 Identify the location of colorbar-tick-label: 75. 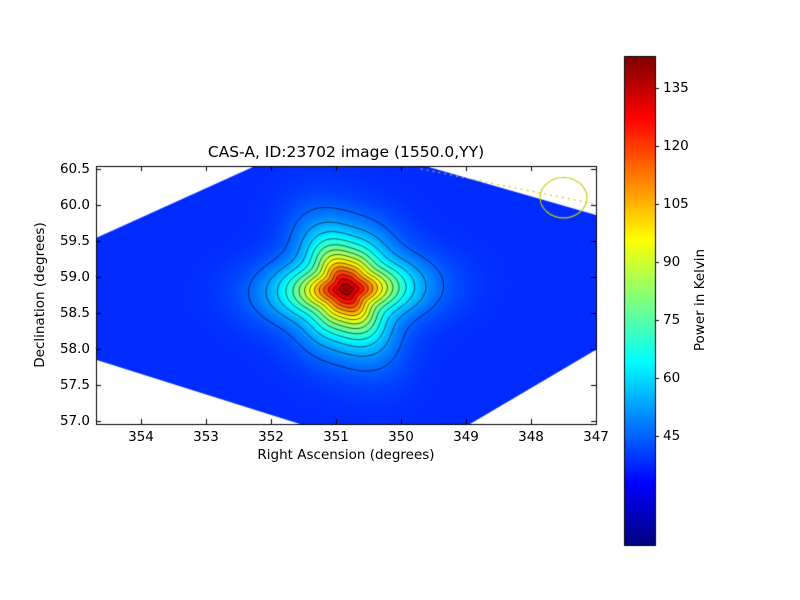
(672, 320).